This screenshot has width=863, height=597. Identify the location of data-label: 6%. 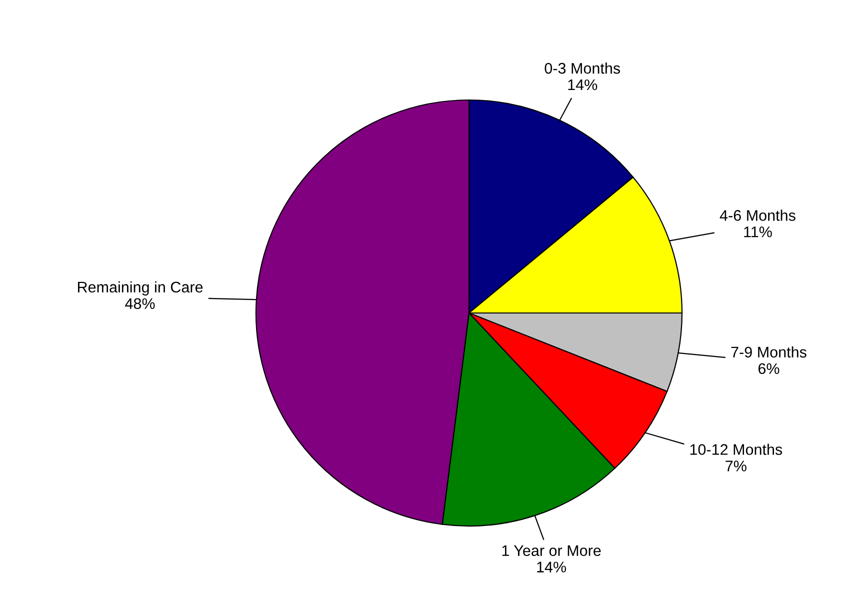
(769, 368).